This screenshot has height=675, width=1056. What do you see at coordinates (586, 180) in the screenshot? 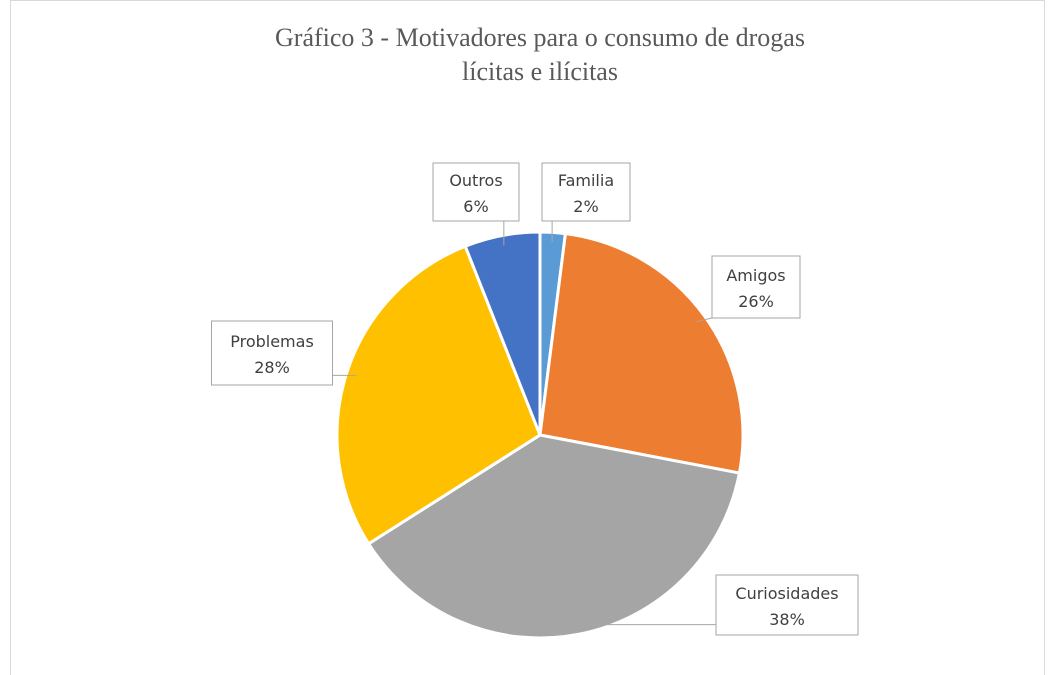
I see `category-label: Familia` at bounding box center [586, 180].